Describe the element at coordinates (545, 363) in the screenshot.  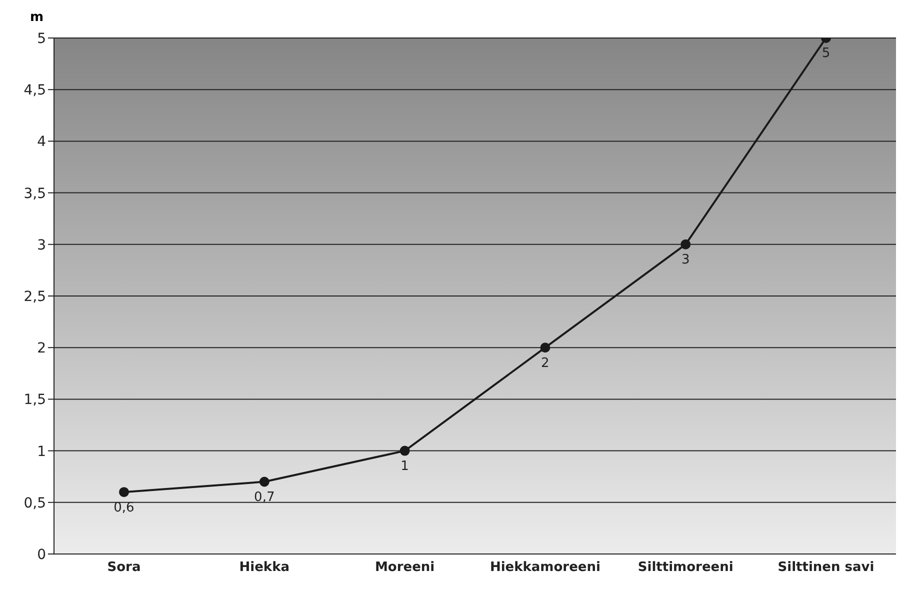
I see `data-label: 2` at that location.